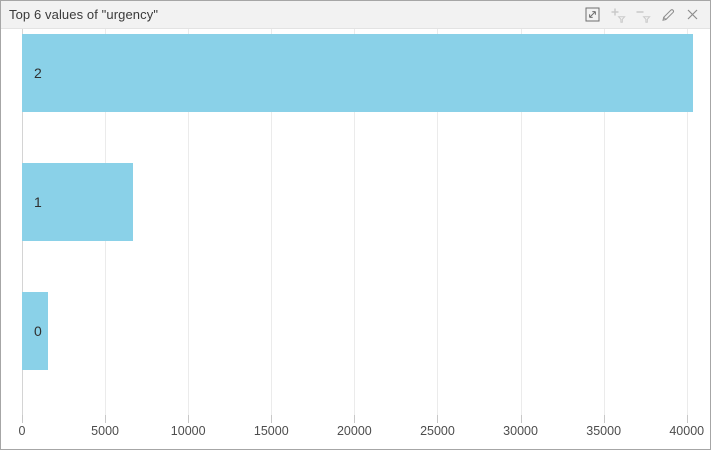 This screenshot has width=711, height=450. Describe the element at coordinates (520, 431) in the screenshot. I see `x-tick-label: 30000` at that location.